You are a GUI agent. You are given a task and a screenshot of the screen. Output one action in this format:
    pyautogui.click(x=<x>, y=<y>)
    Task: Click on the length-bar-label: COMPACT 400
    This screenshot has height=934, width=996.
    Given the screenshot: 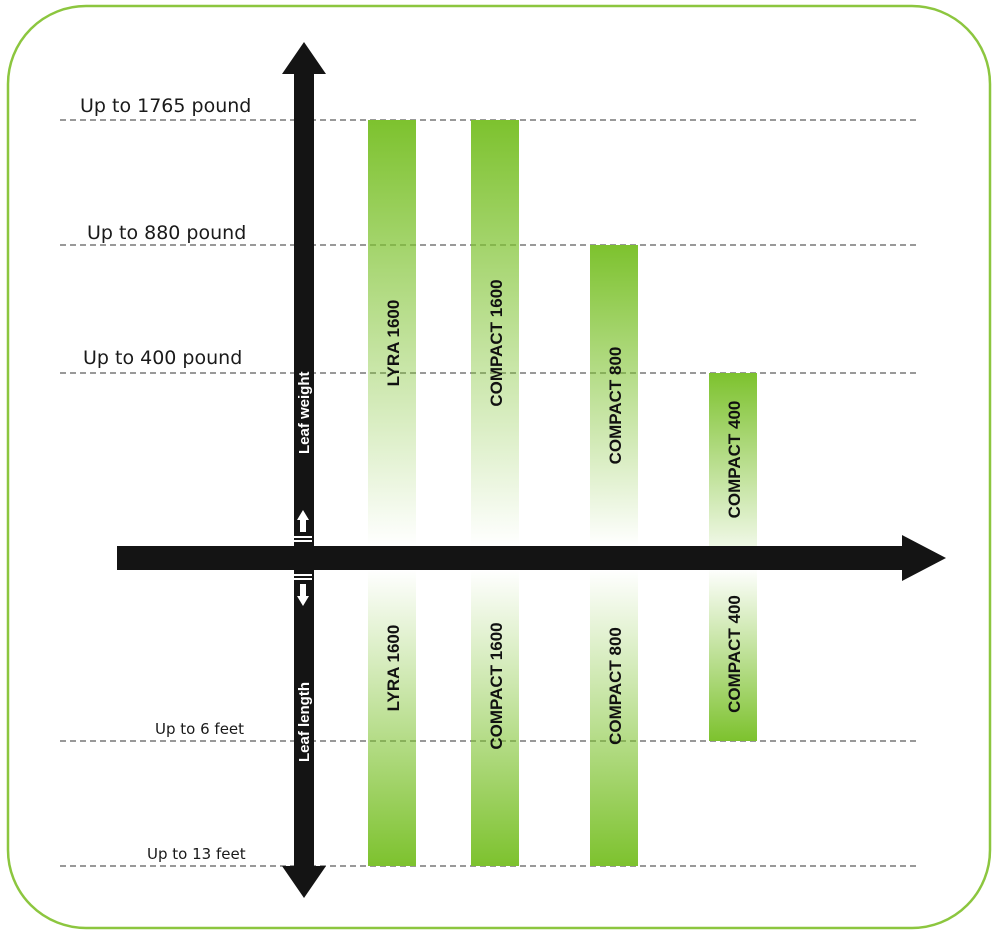 What is the action you would take?
    pyautogui.click(x=734, y=654)
    